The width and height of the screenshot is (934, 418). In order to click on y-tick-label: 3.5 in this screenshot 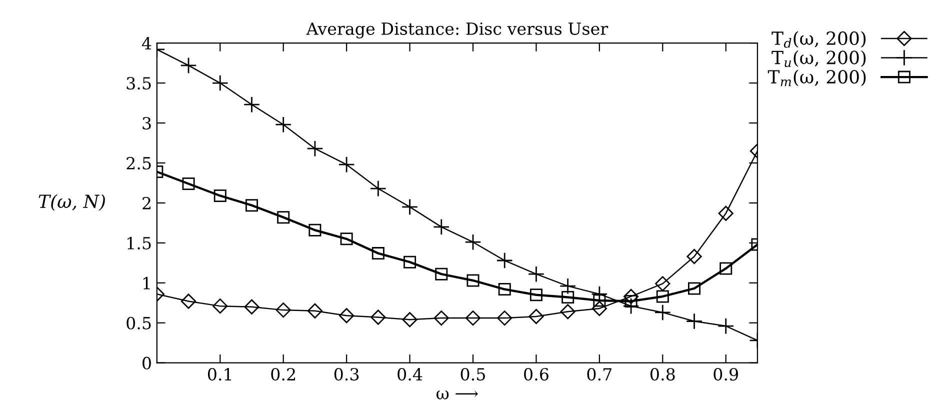, I will do `click(138, 83)`.